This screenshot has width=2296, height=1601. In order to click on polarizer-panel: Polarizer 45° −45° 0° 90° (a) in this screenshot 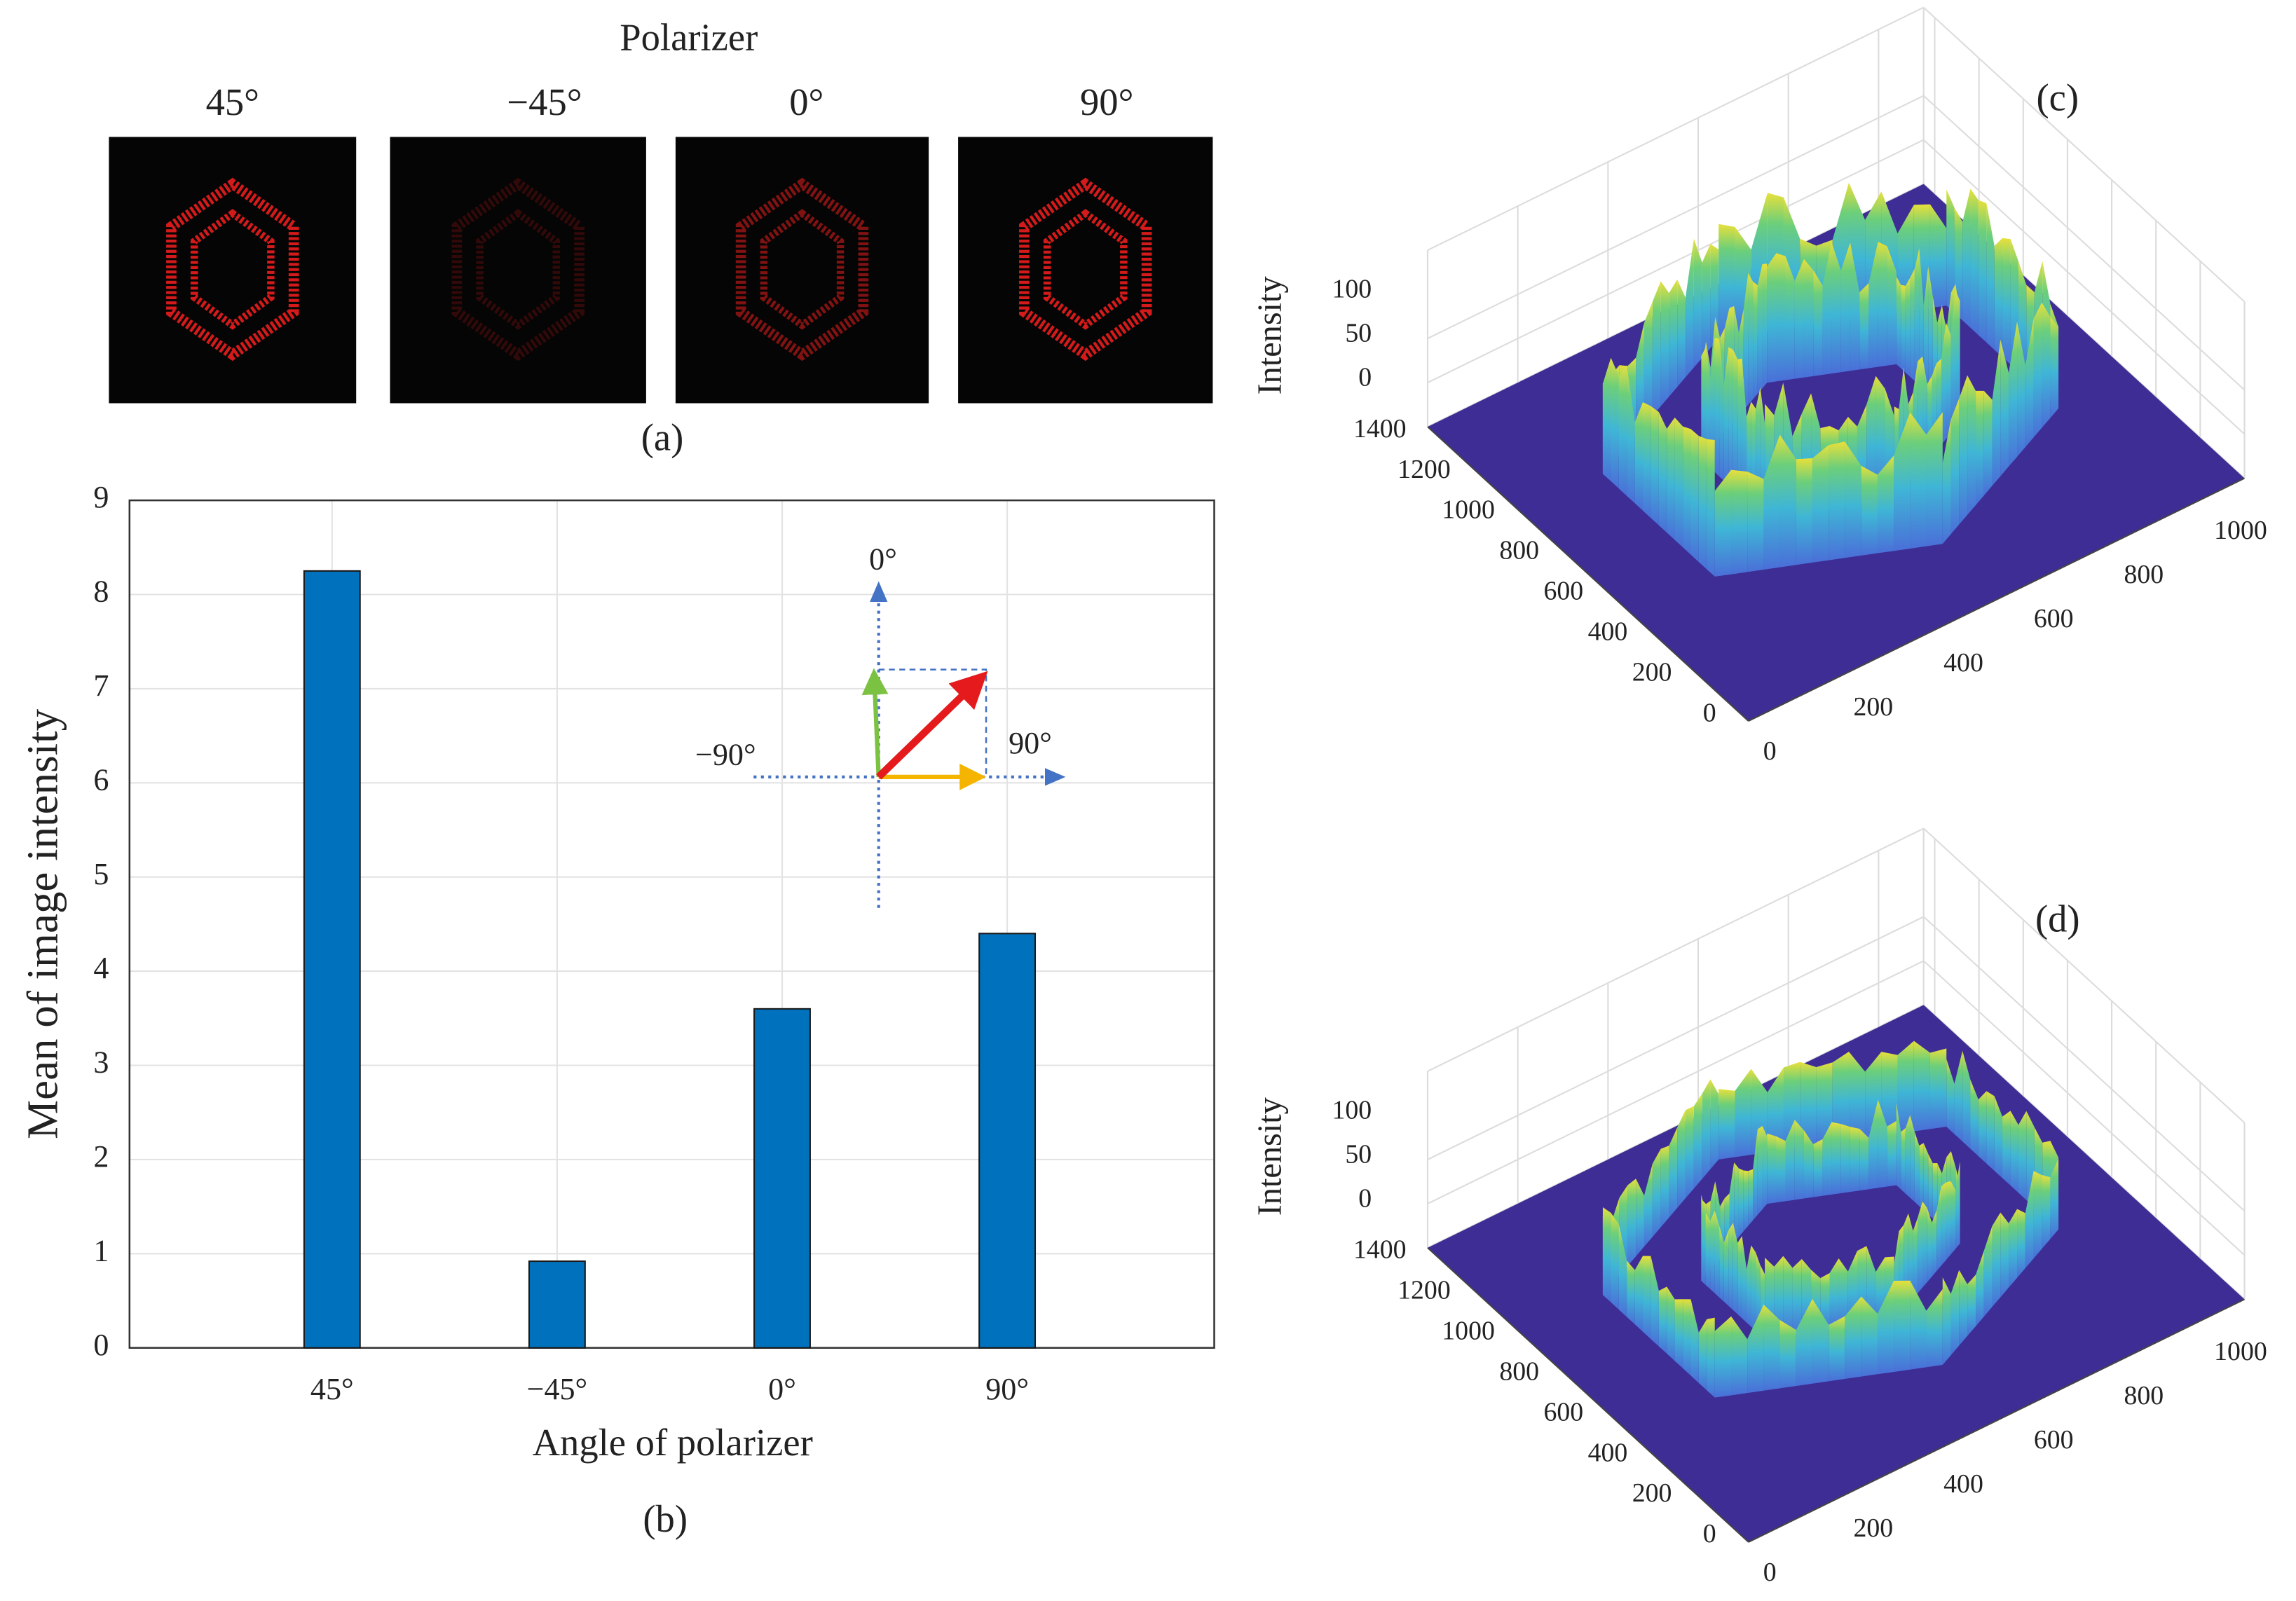, I will do `click(661, 237)`.